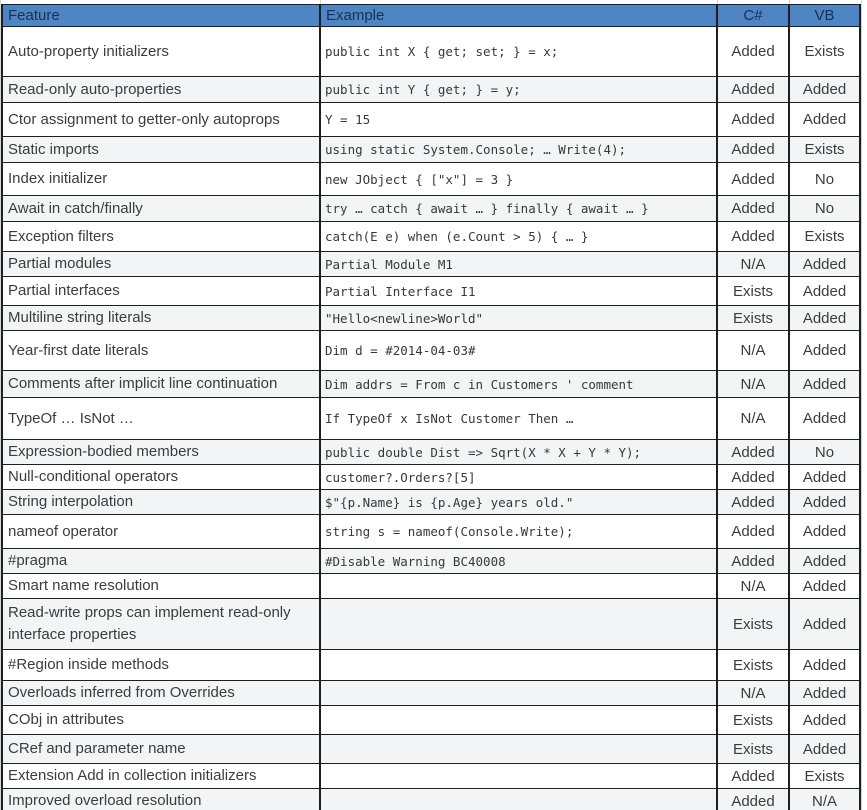  I want to click on example-cell: using static System.Console; … Write(4);, so click(518, 149).